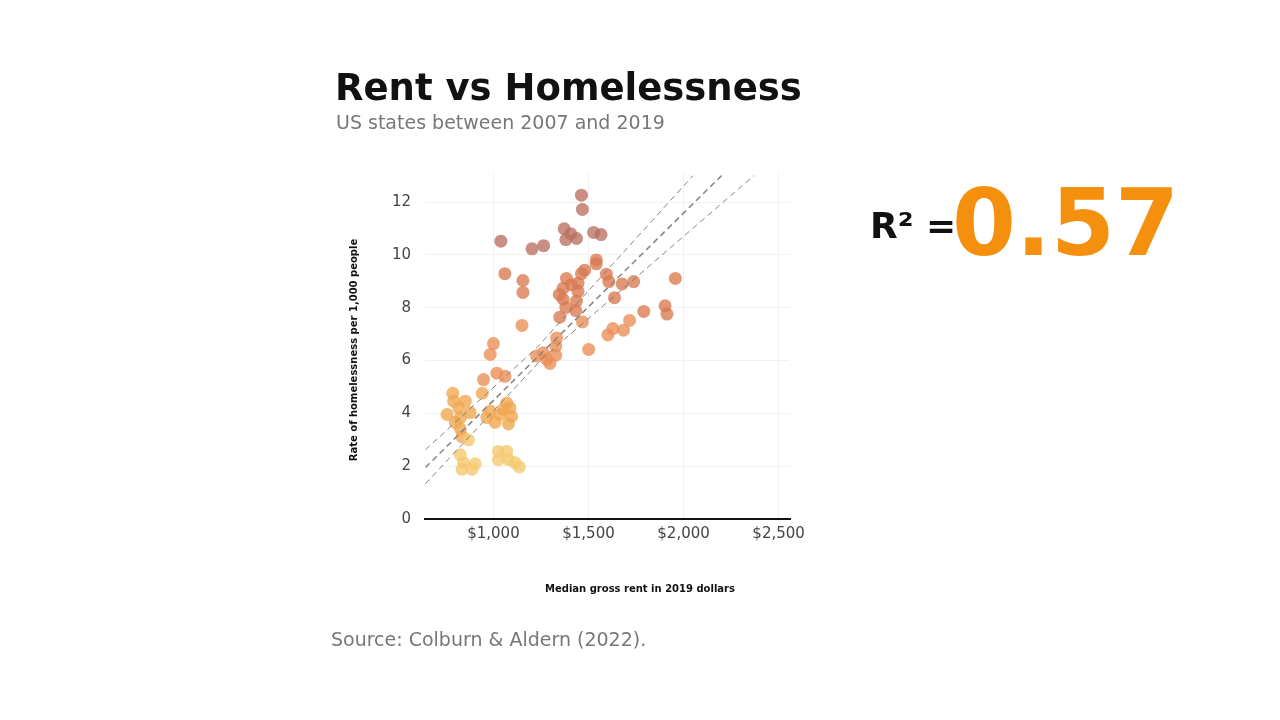 This screenshot has height=720, width=1280. What do you see at coordinates (640, 588) in the screenshot?
I see `x-axis-title: Median gross rent in 2019 dollars` at bounding box center [640, 588].